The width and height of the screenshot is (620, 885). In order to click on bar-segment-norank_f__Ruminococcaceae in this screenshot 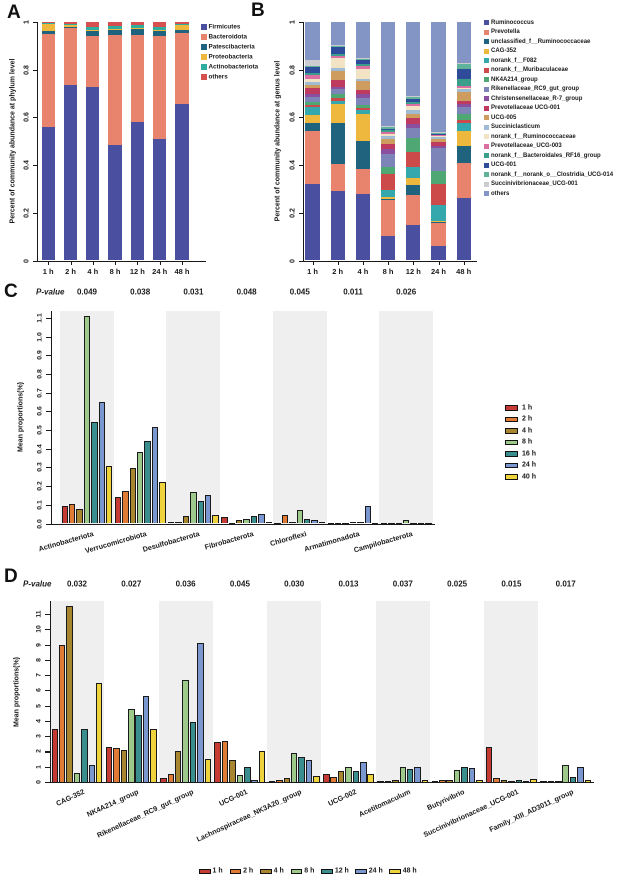, I will do `click(362, 73)`.